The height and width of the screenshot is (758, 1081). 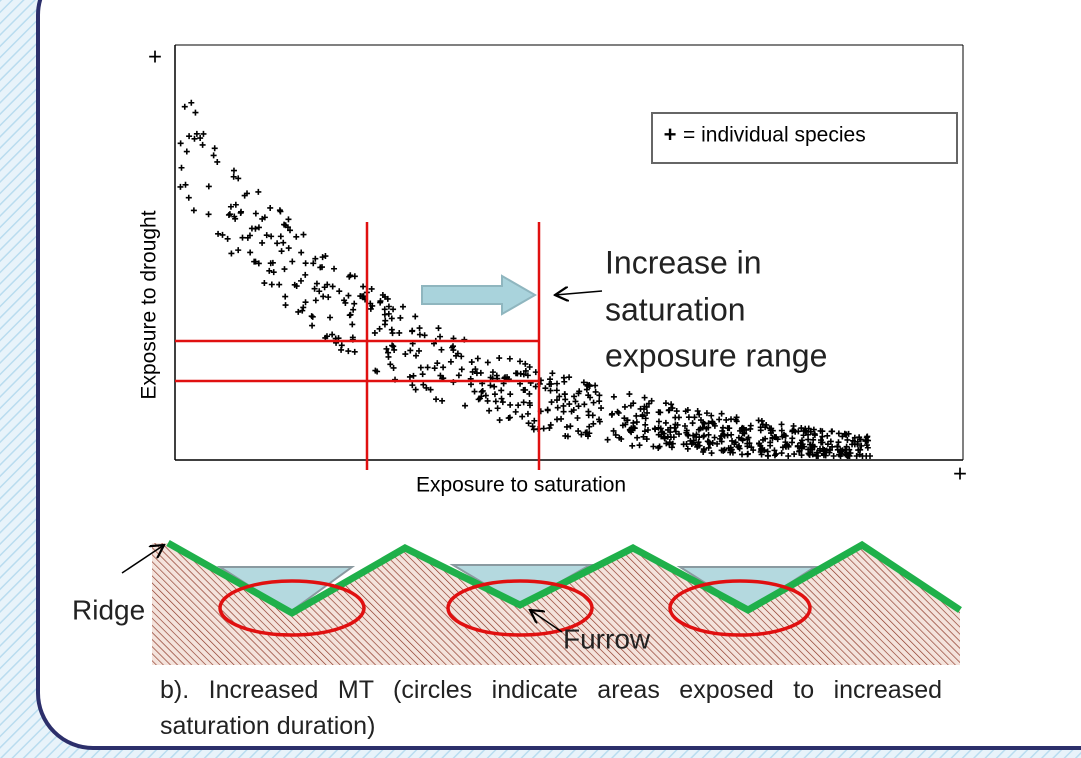 I want to click on furrow-arrow, so click(x=546, y=621).